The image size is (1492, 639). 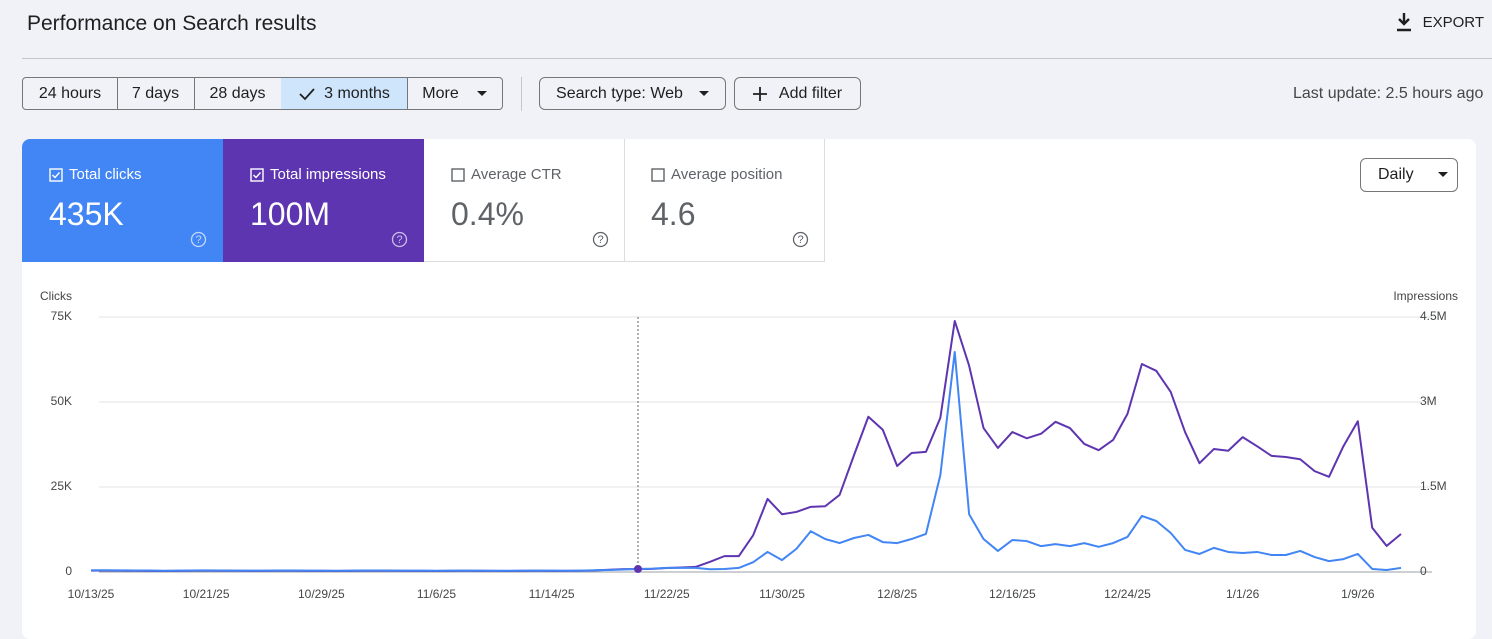 What do you see at coordinates (206, 594) in the screenshot?
I see `x-tick-label: 10/21/25` at bounding box center [206, 594].